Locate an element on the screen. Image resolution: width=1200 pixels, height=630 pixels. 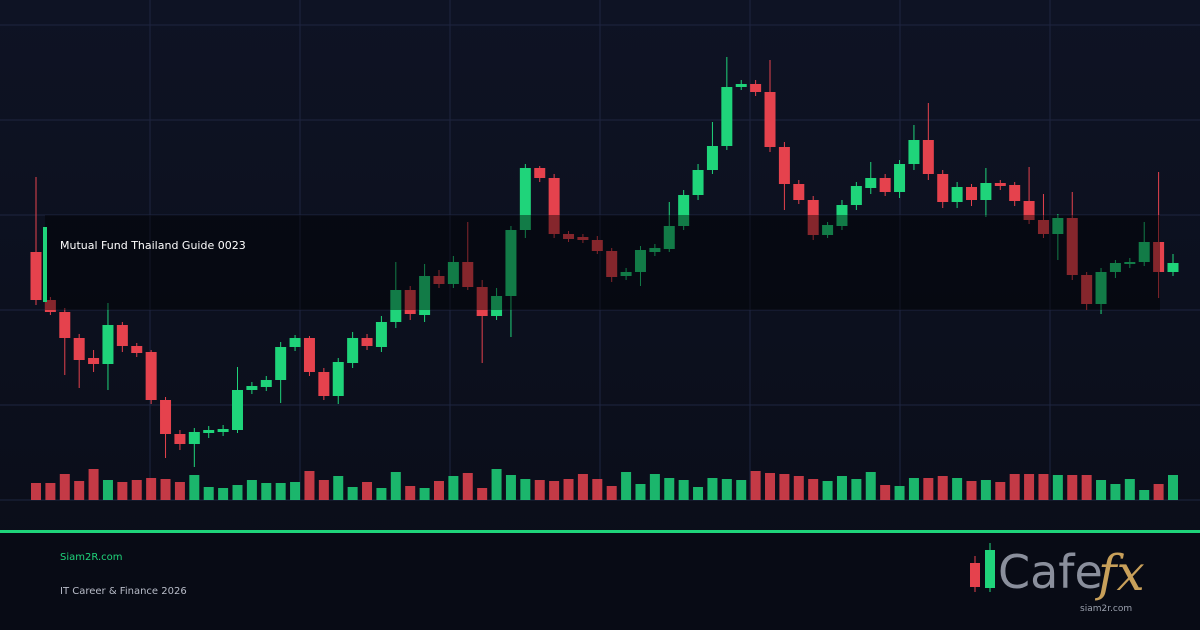
logo-candle is located at coordinates (975, 575).